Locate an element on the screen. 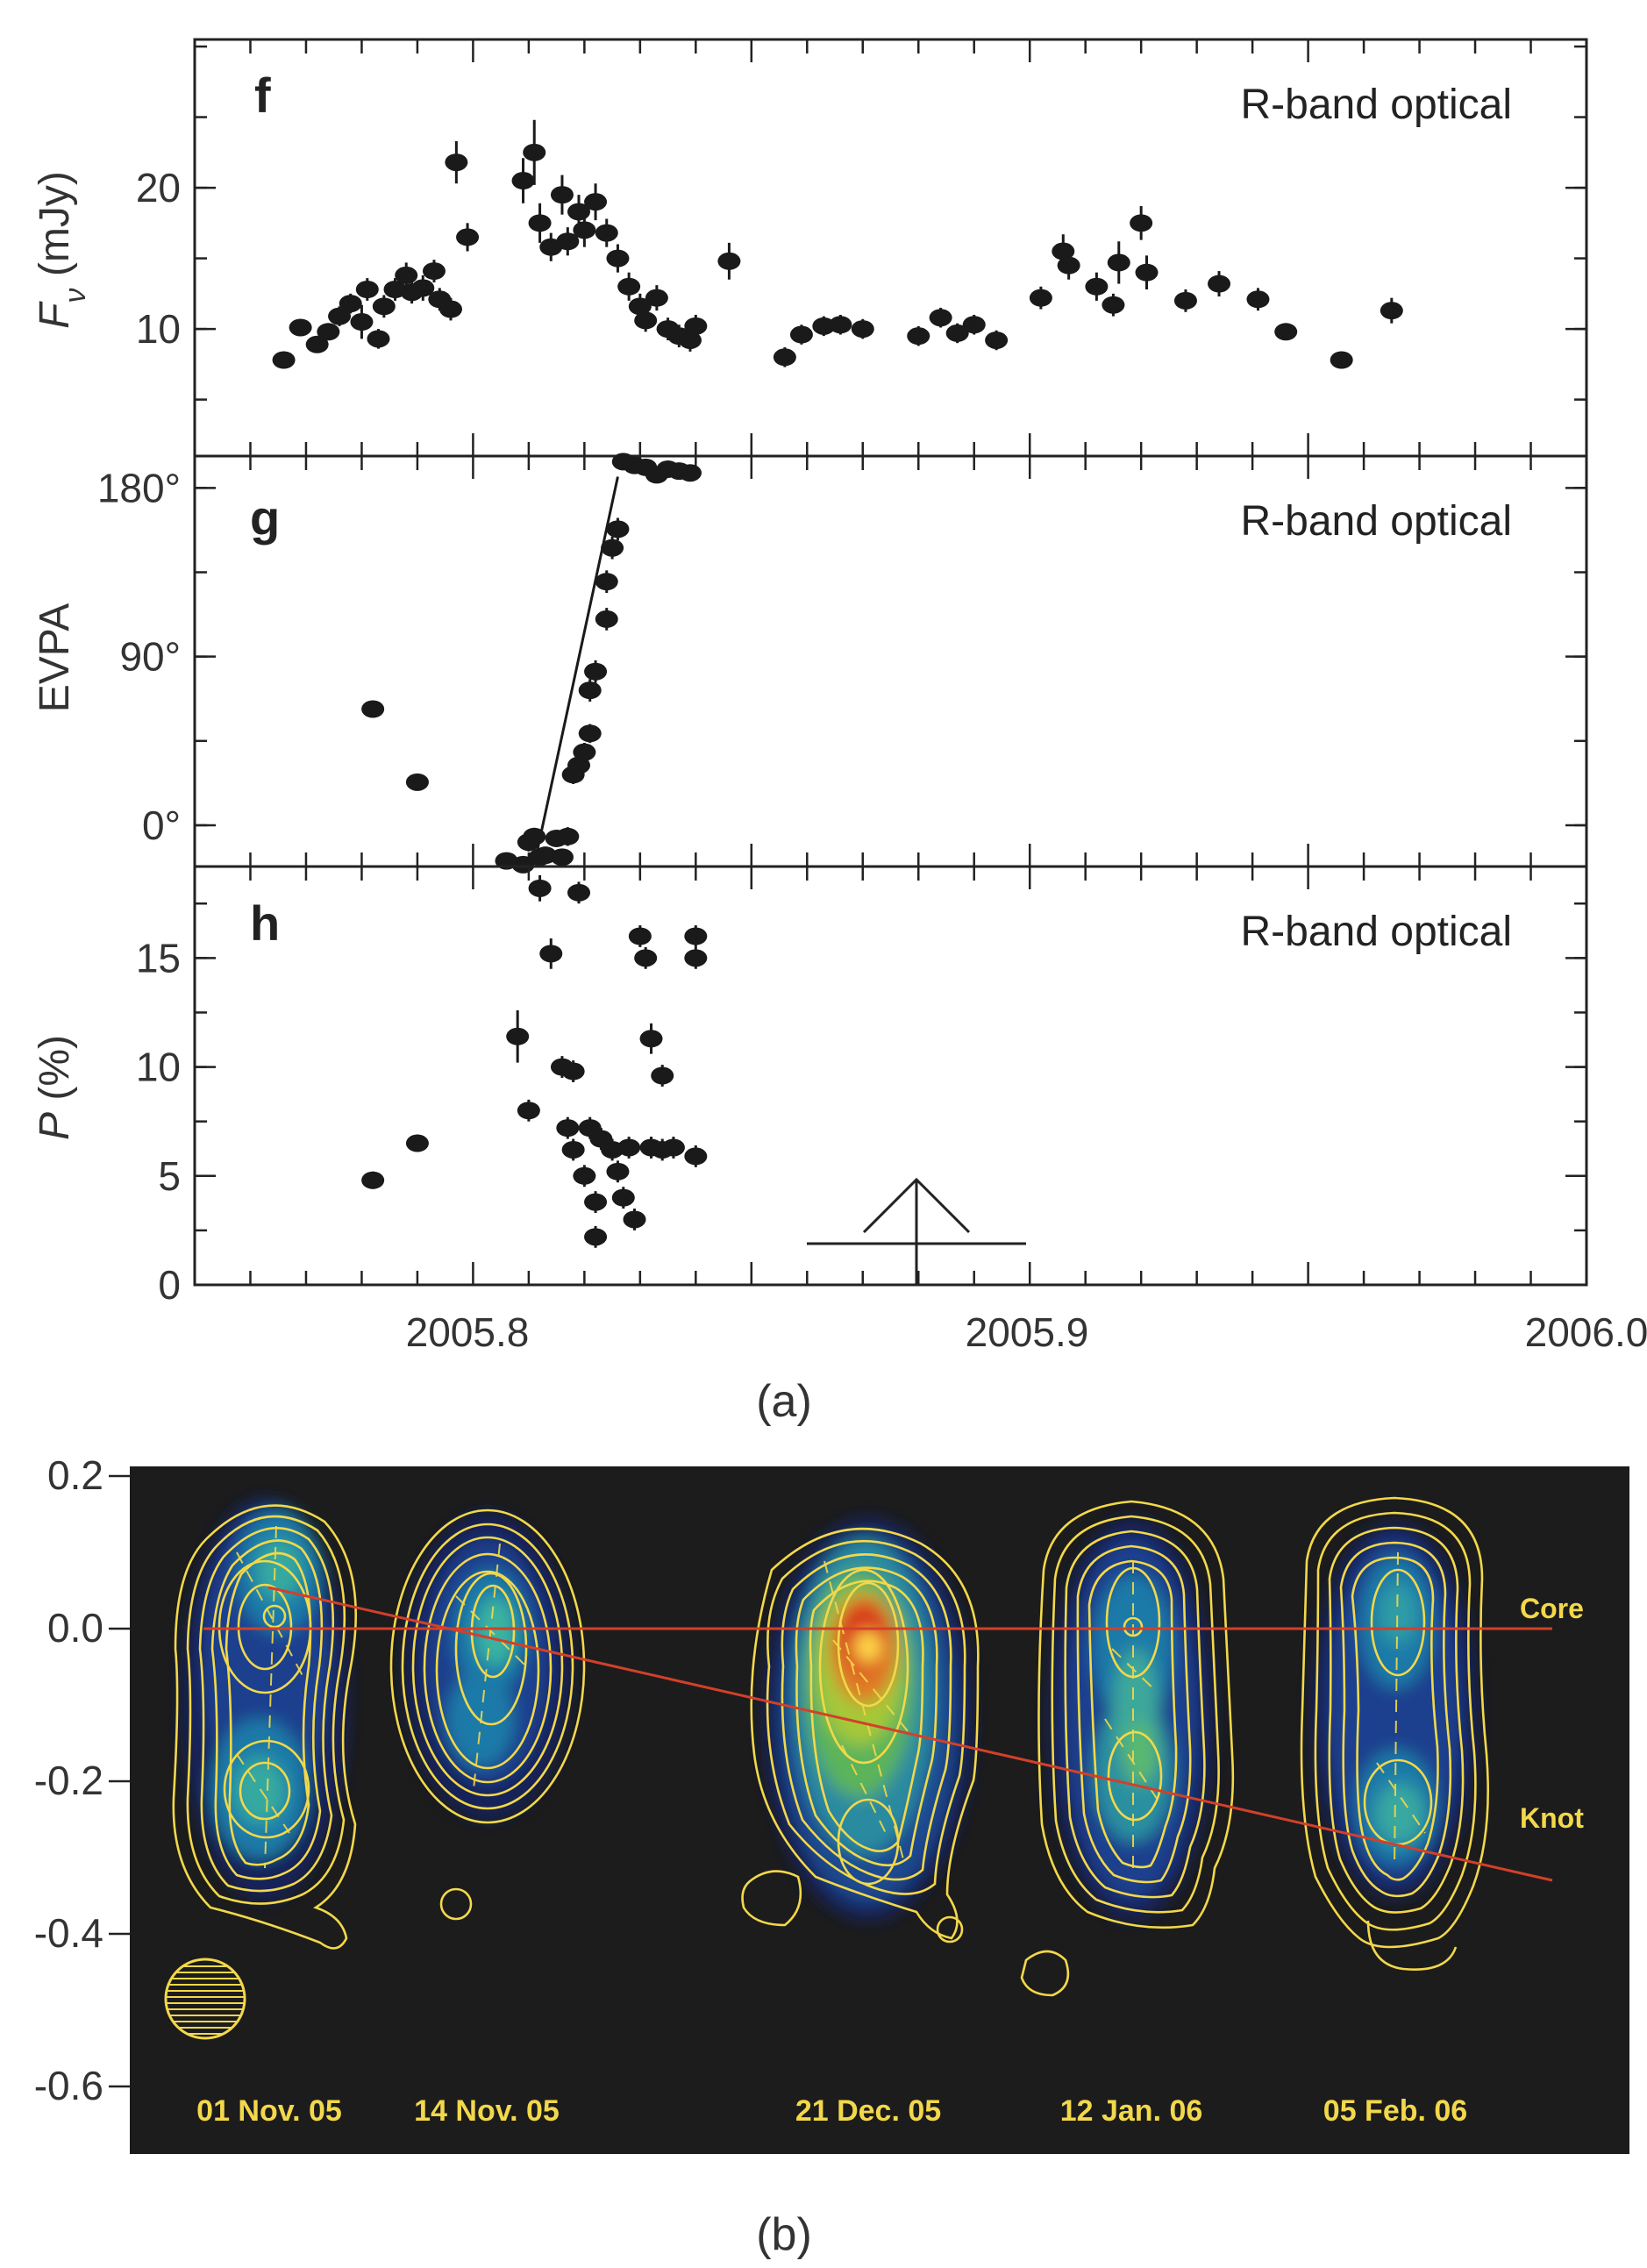 This screenshot has height=2268, width=1647. core-label: Core is located at coordinates (1552, 1608).